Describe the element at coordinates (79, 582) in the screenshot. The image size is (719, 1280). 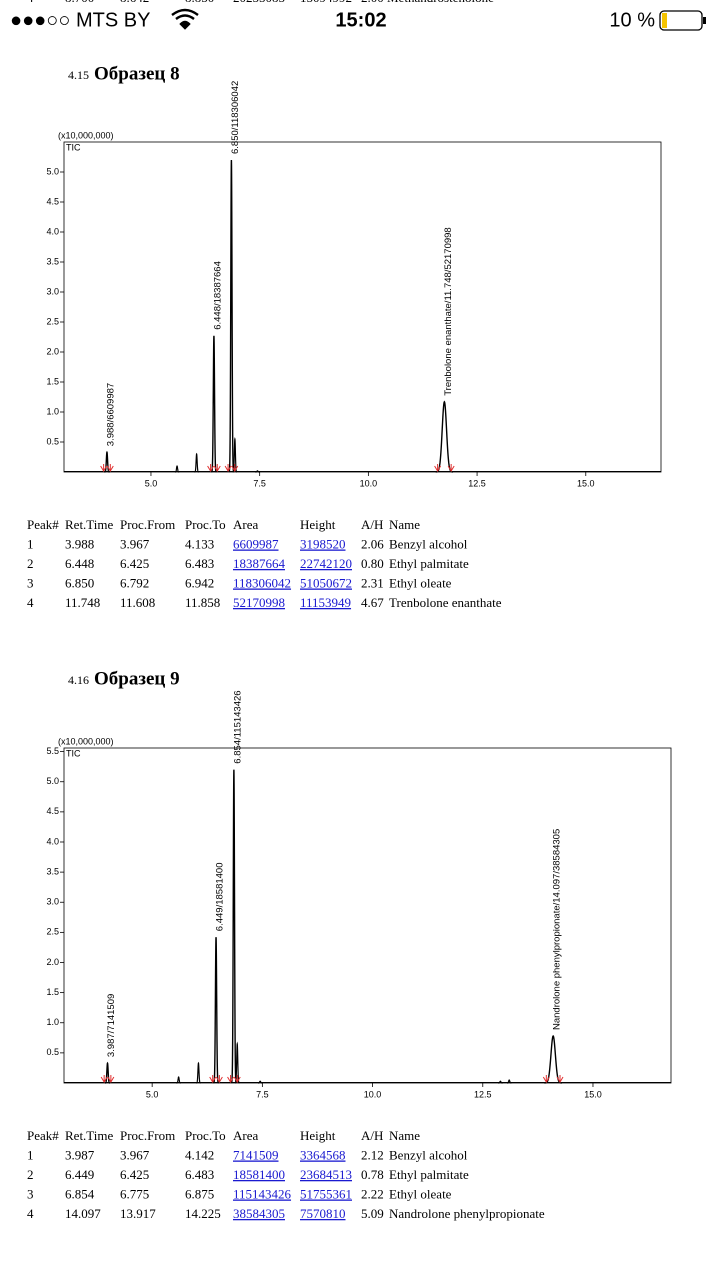
I see `table-cell: 6.850` at that location.